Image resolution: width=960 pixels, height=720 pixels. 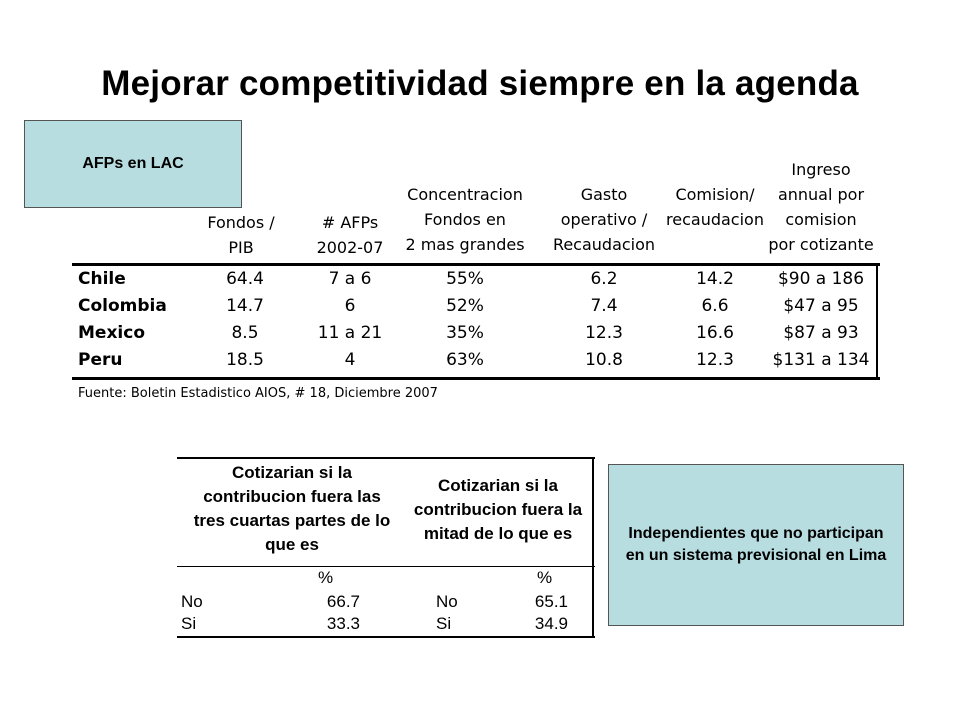 What do you see at coordinates (498, 533) in the screenshot?
I see `header-line: mitad de lo que es` at bounding box center [498, 533].